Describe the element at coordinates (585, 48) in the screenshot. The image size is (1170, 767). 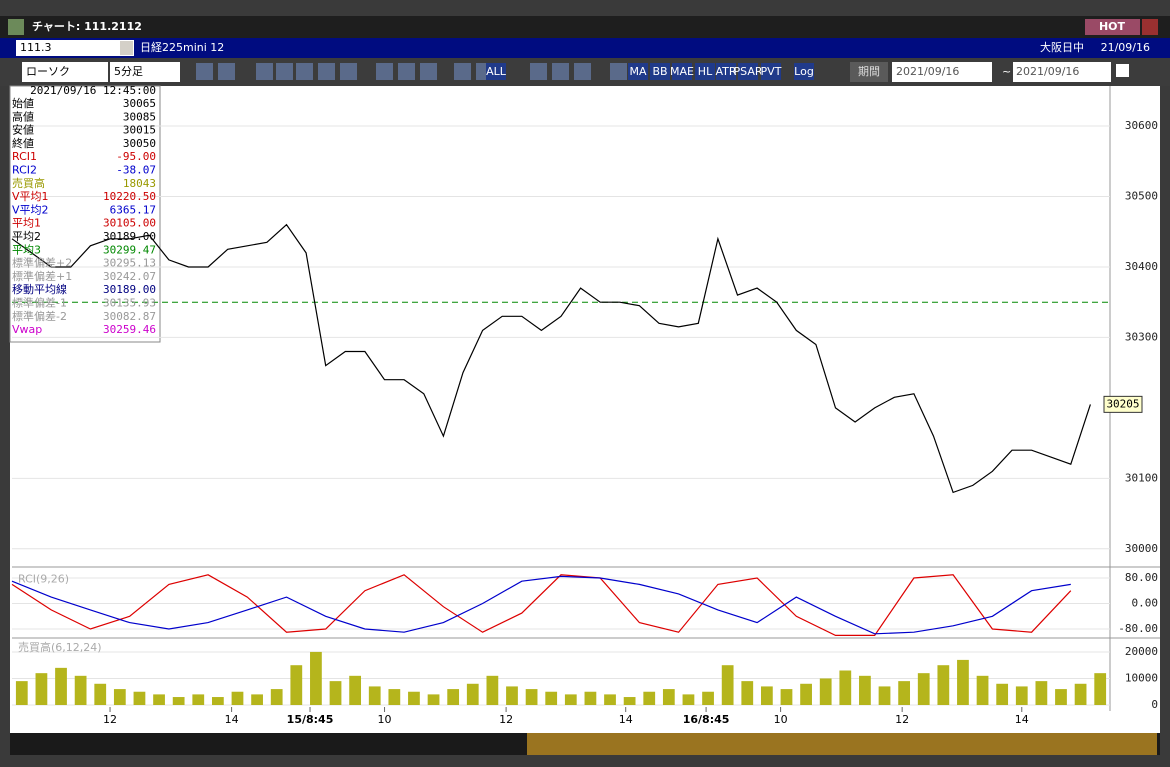
I see `symbol-bar` at that location.